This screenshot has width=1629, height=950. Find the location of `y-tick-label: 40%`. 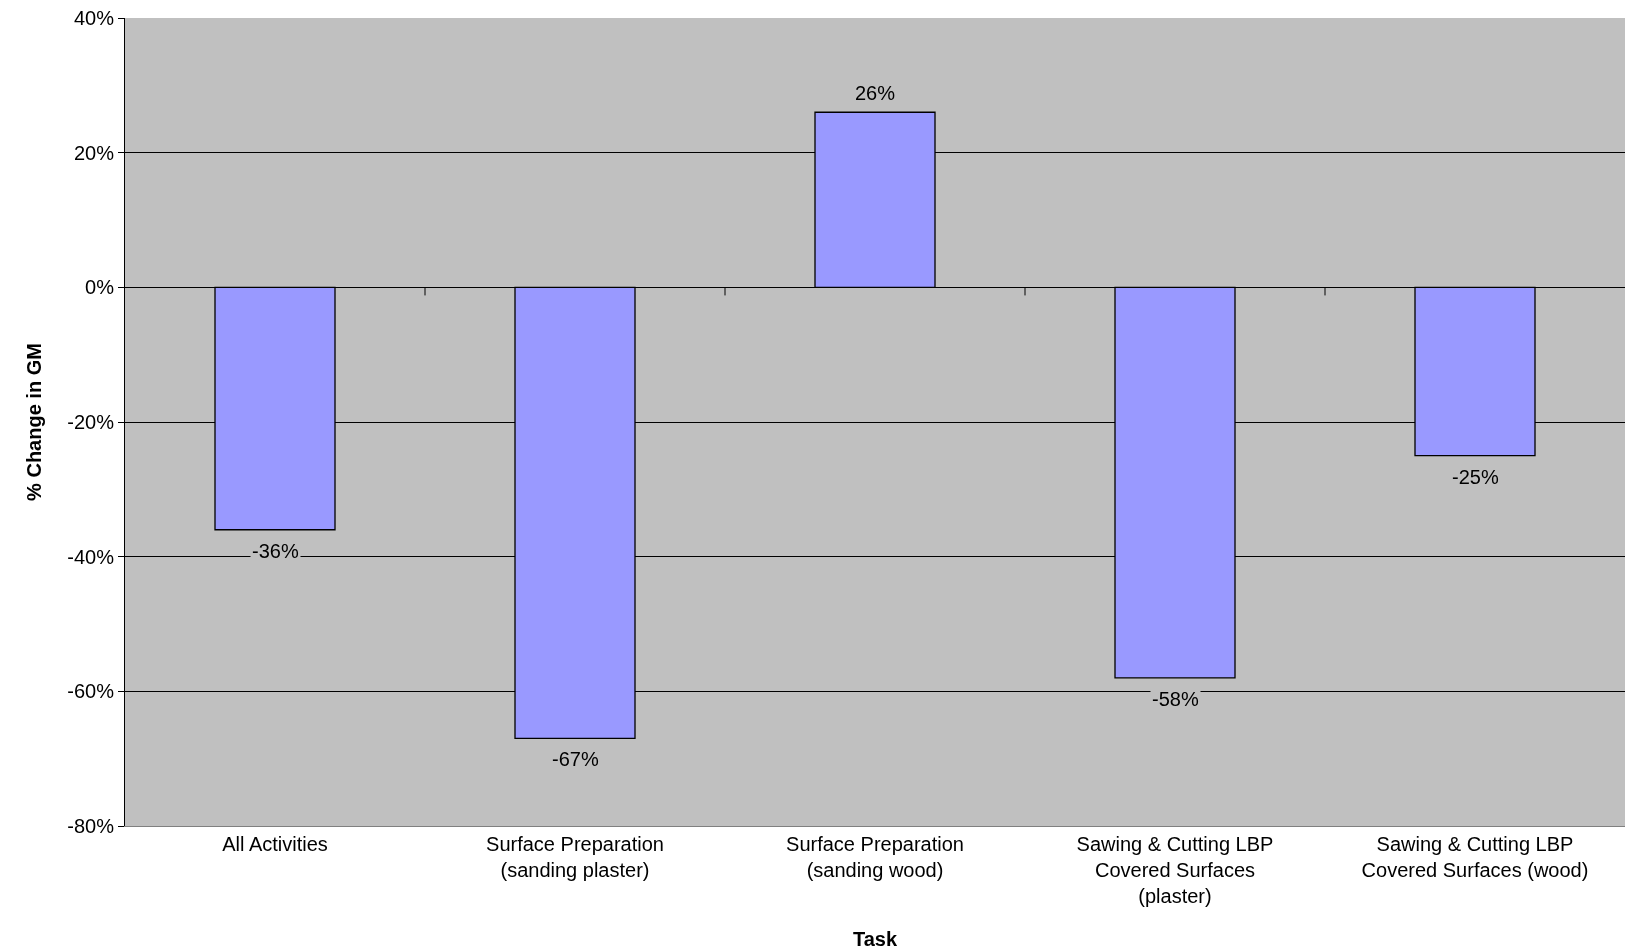

y-tick-label: 40% is located at coordinates (94, 18).